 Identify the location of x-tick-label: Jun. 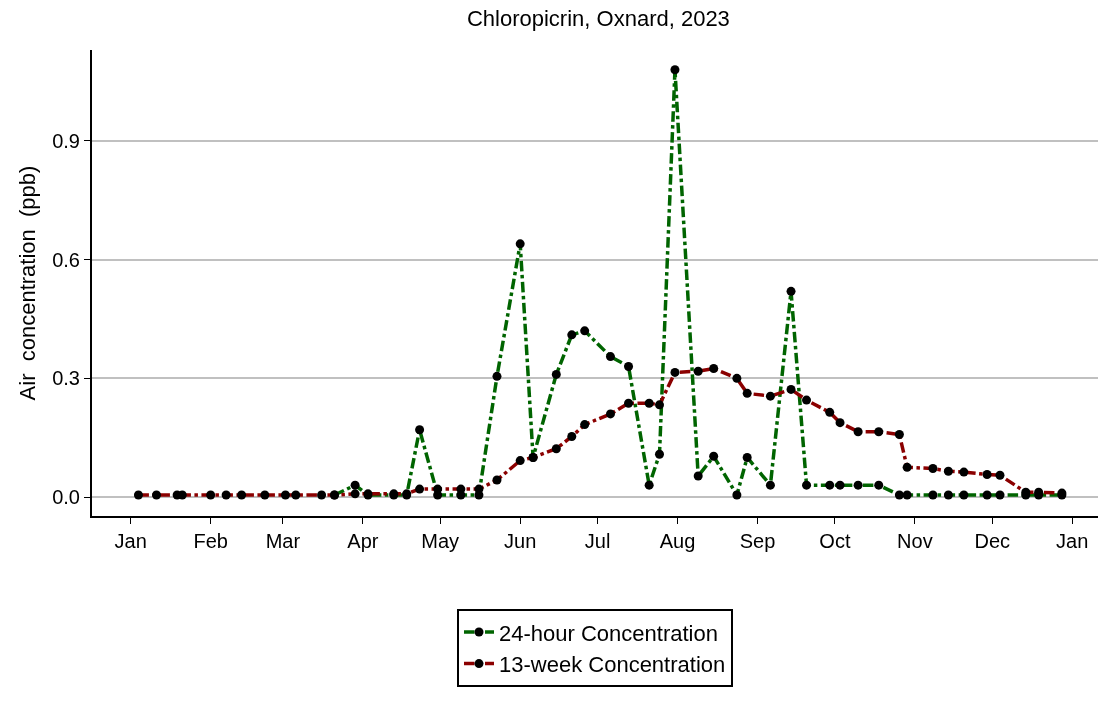
(520, 541).